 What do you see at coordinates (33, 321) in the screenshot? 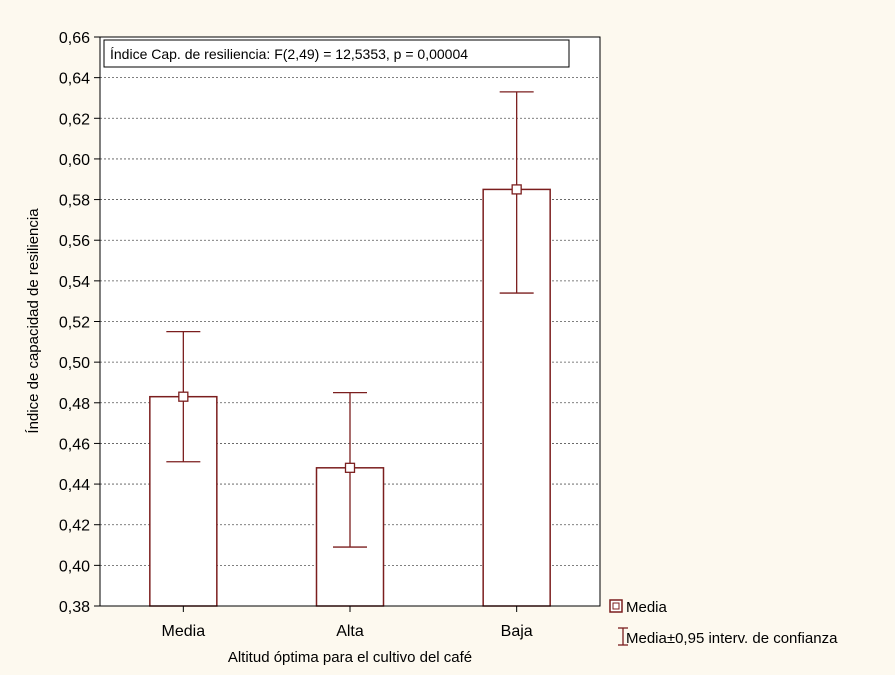
I see `y-axis-title: Índice de capacidad de resiliencia` at bounding box center [33, 321].